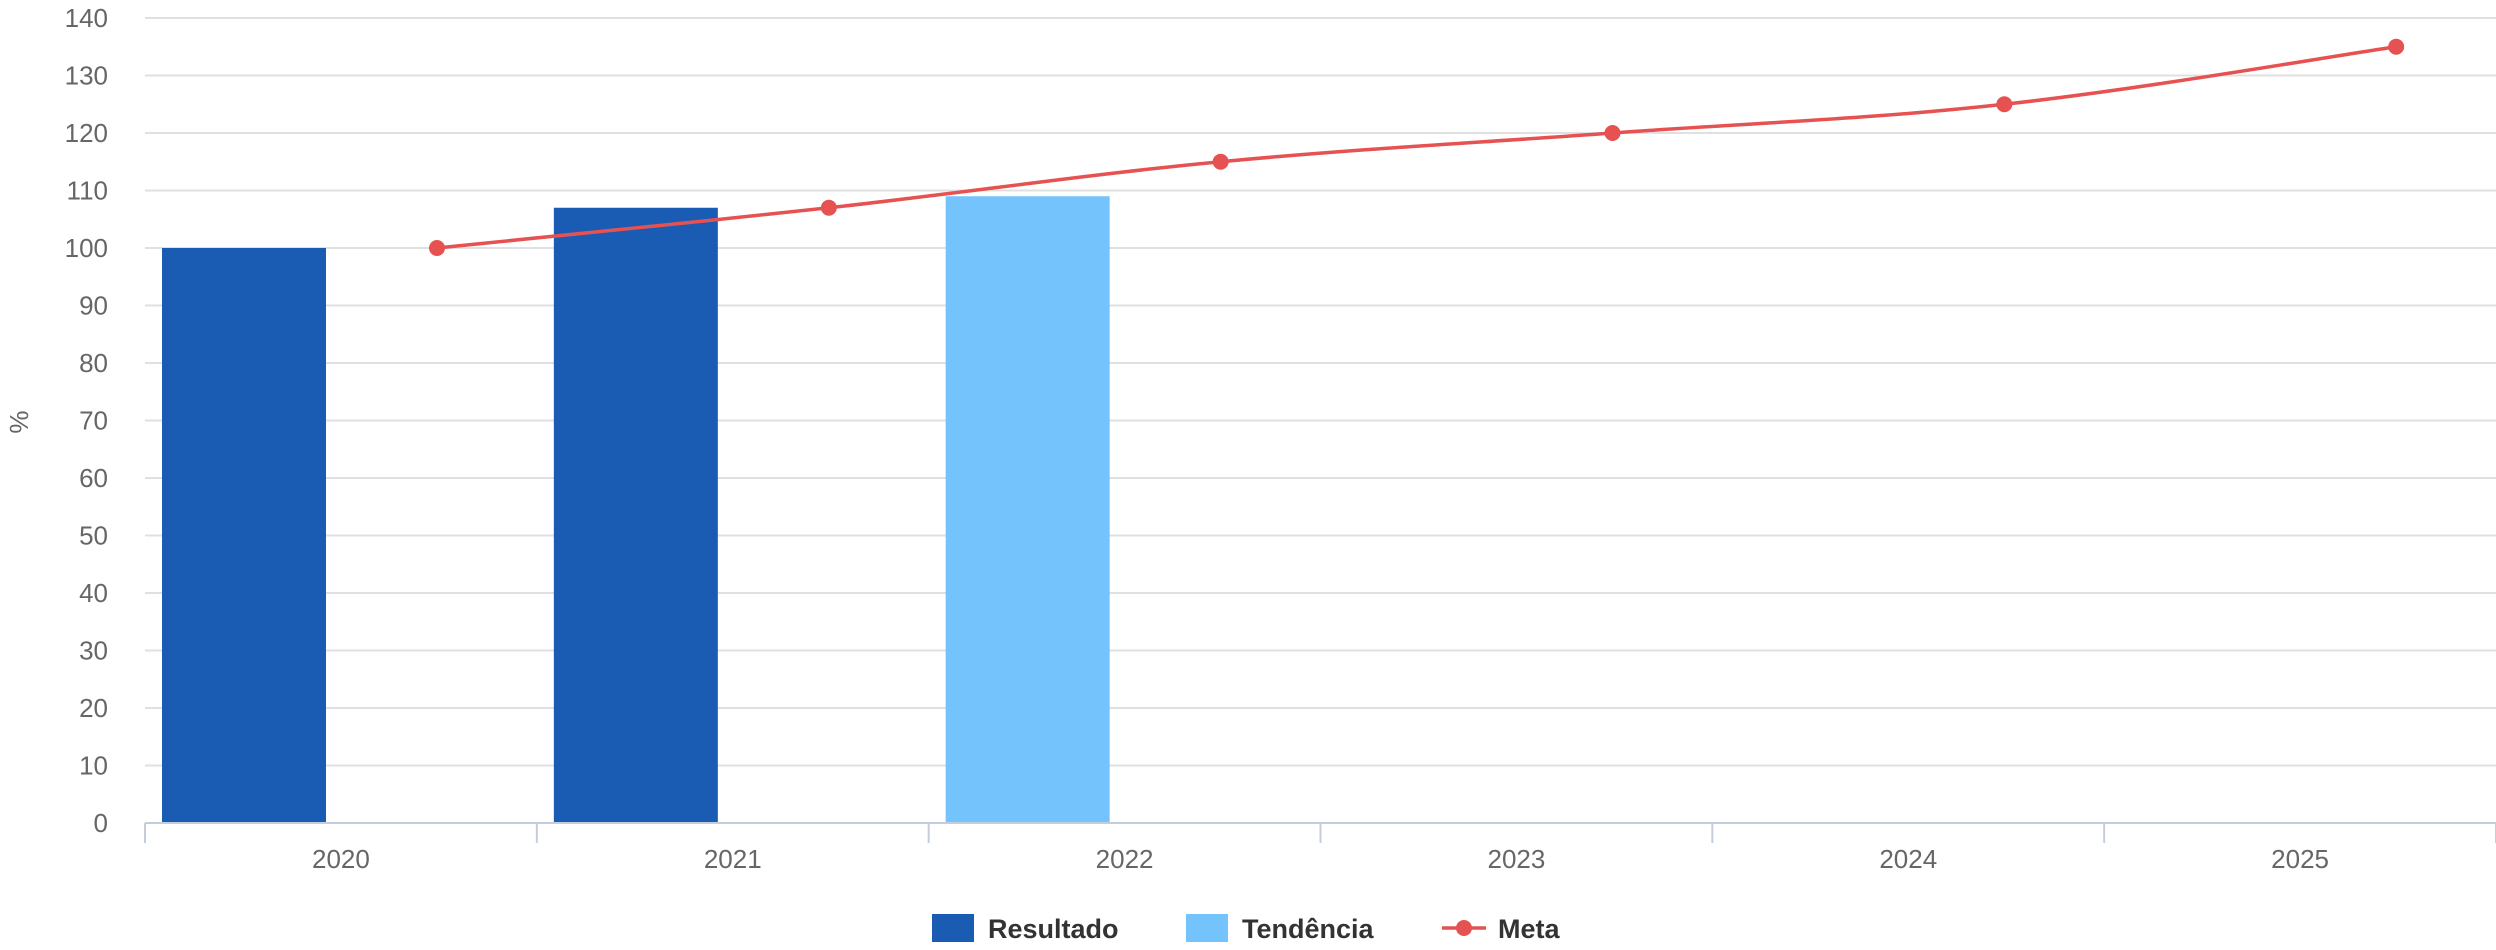 The image size is (2496, 950). Describe the element at coordinates (93, 593) in the screenshot. I see `y-tick-label: 40` at that location.